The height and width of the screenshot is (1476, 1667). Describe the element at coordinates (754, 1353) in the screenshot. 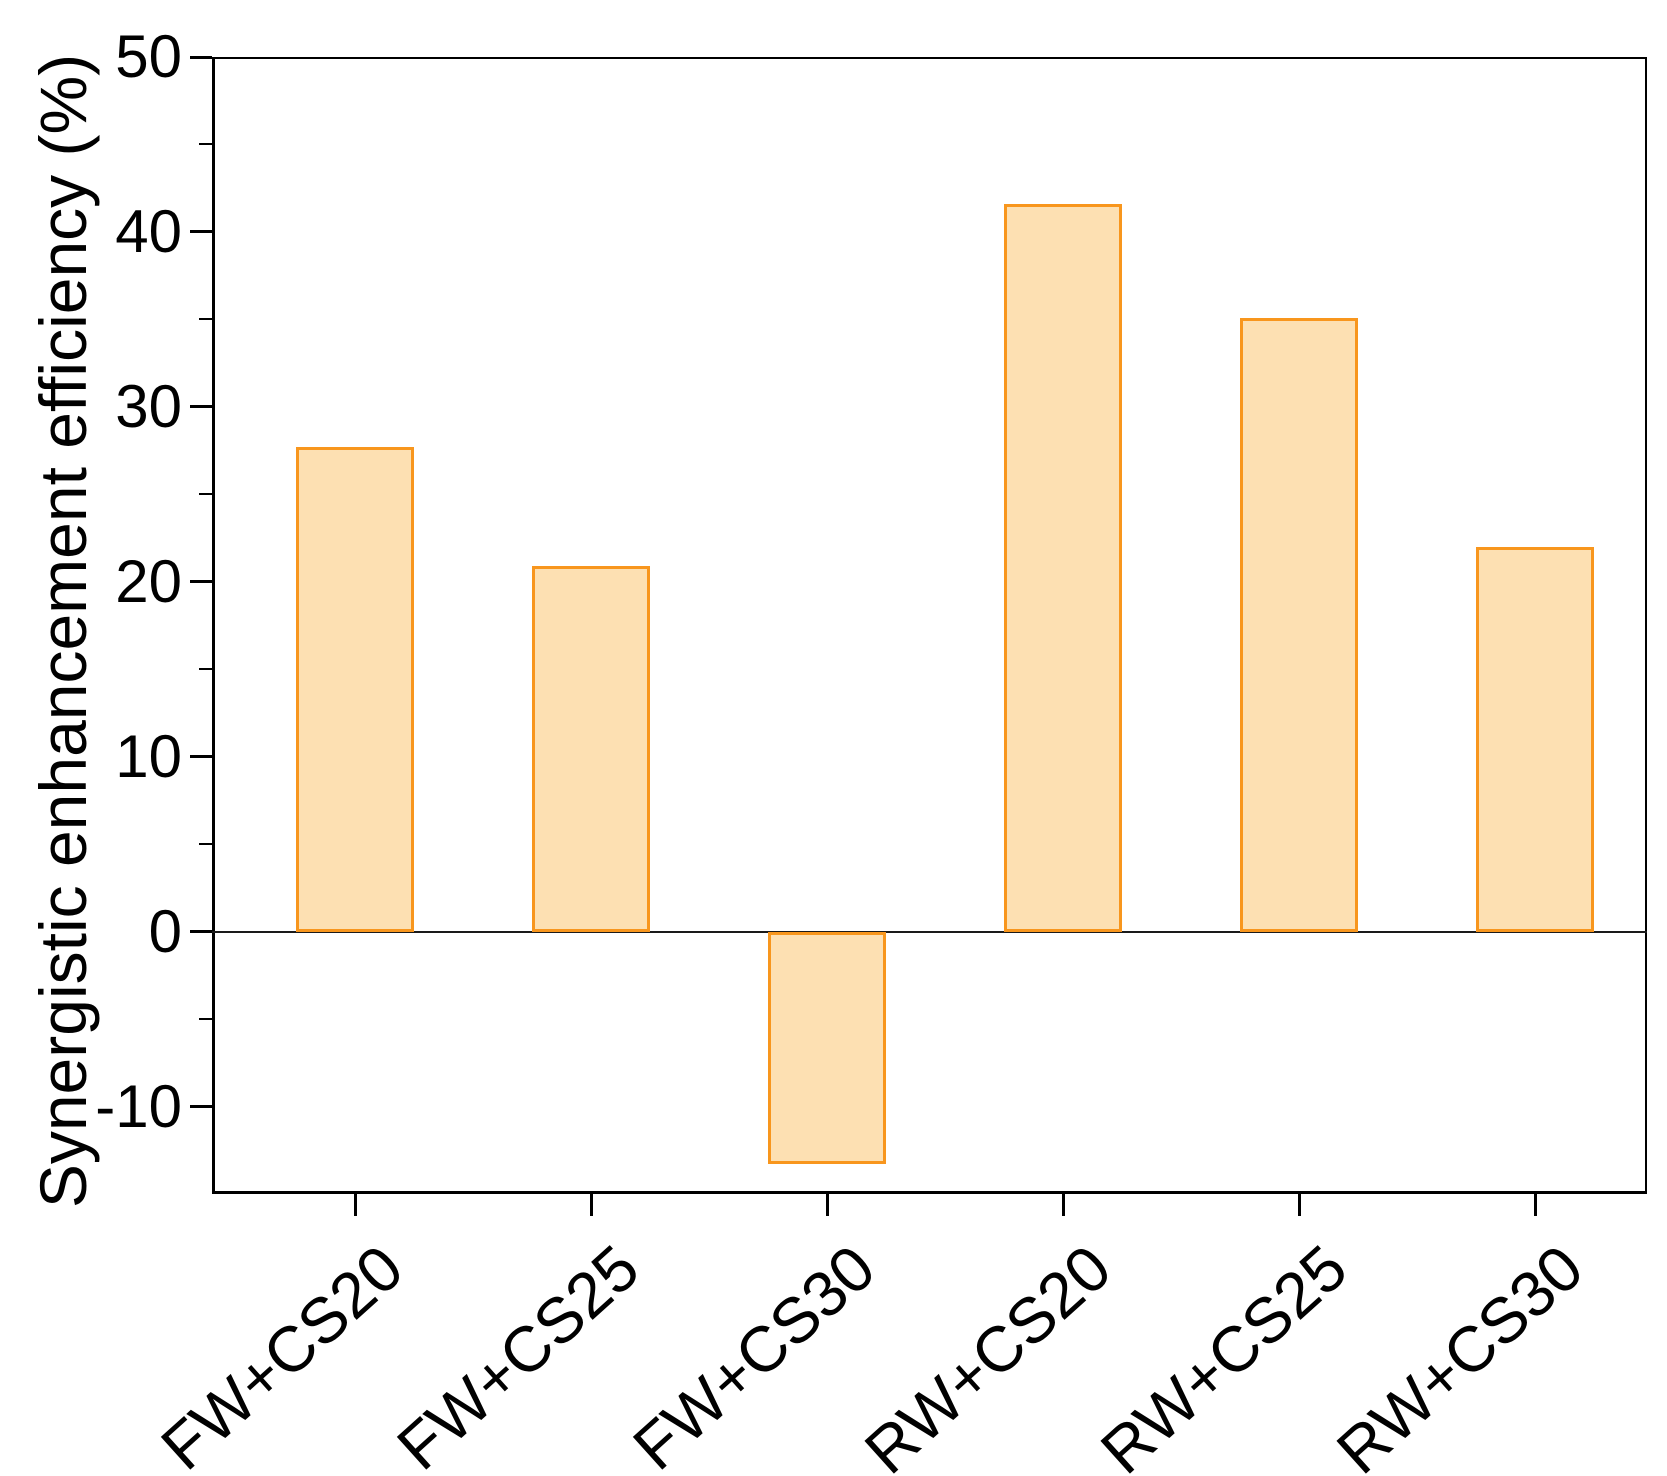

I see `x-tick-label: FW+CS30` at that location.